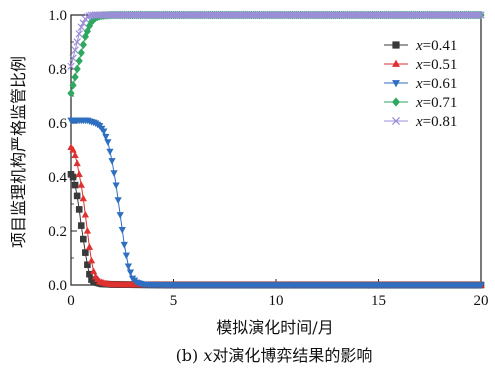  What do you see at coordinates (190, 355) in the screenshot?
I see `caption-prefix: (b)` at bounding box center [190, 355].